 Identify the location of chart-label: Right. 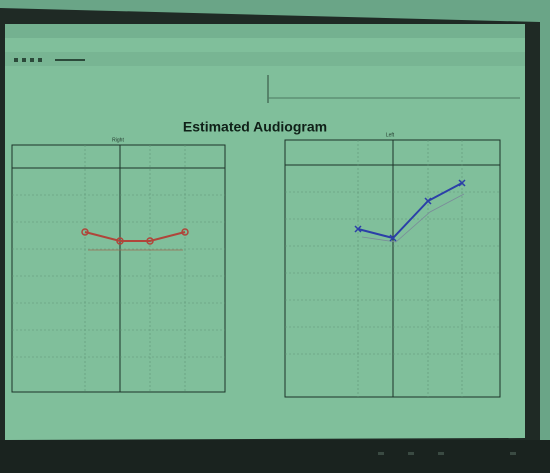
(118, 140).